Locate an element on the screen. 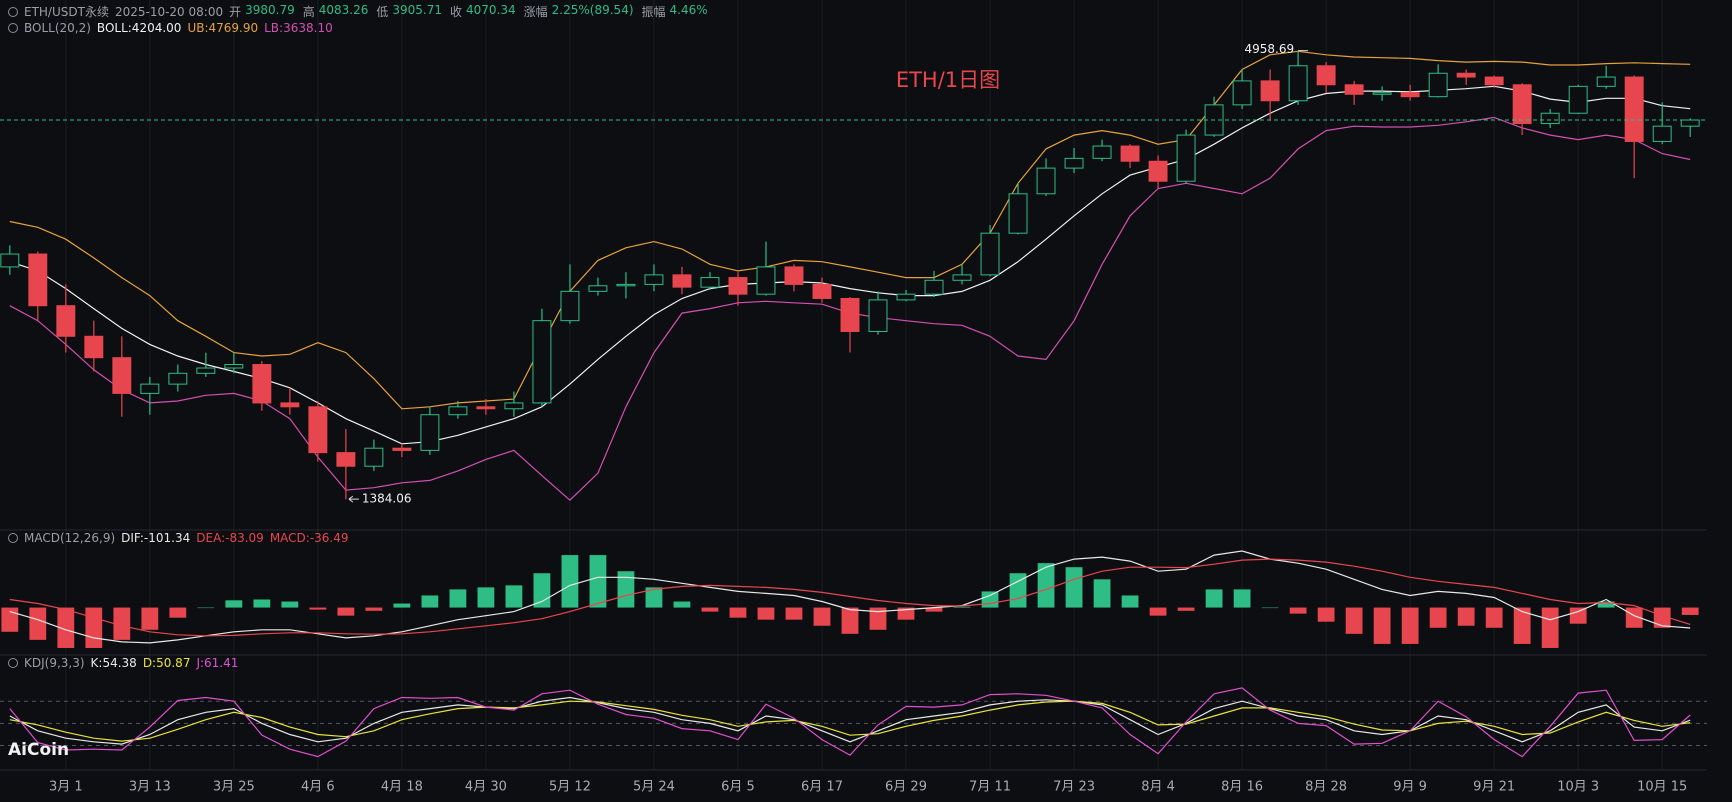 The height and width of the screenshot is (802, 1732). field-label: 低 is located at coordinates (382, 12).